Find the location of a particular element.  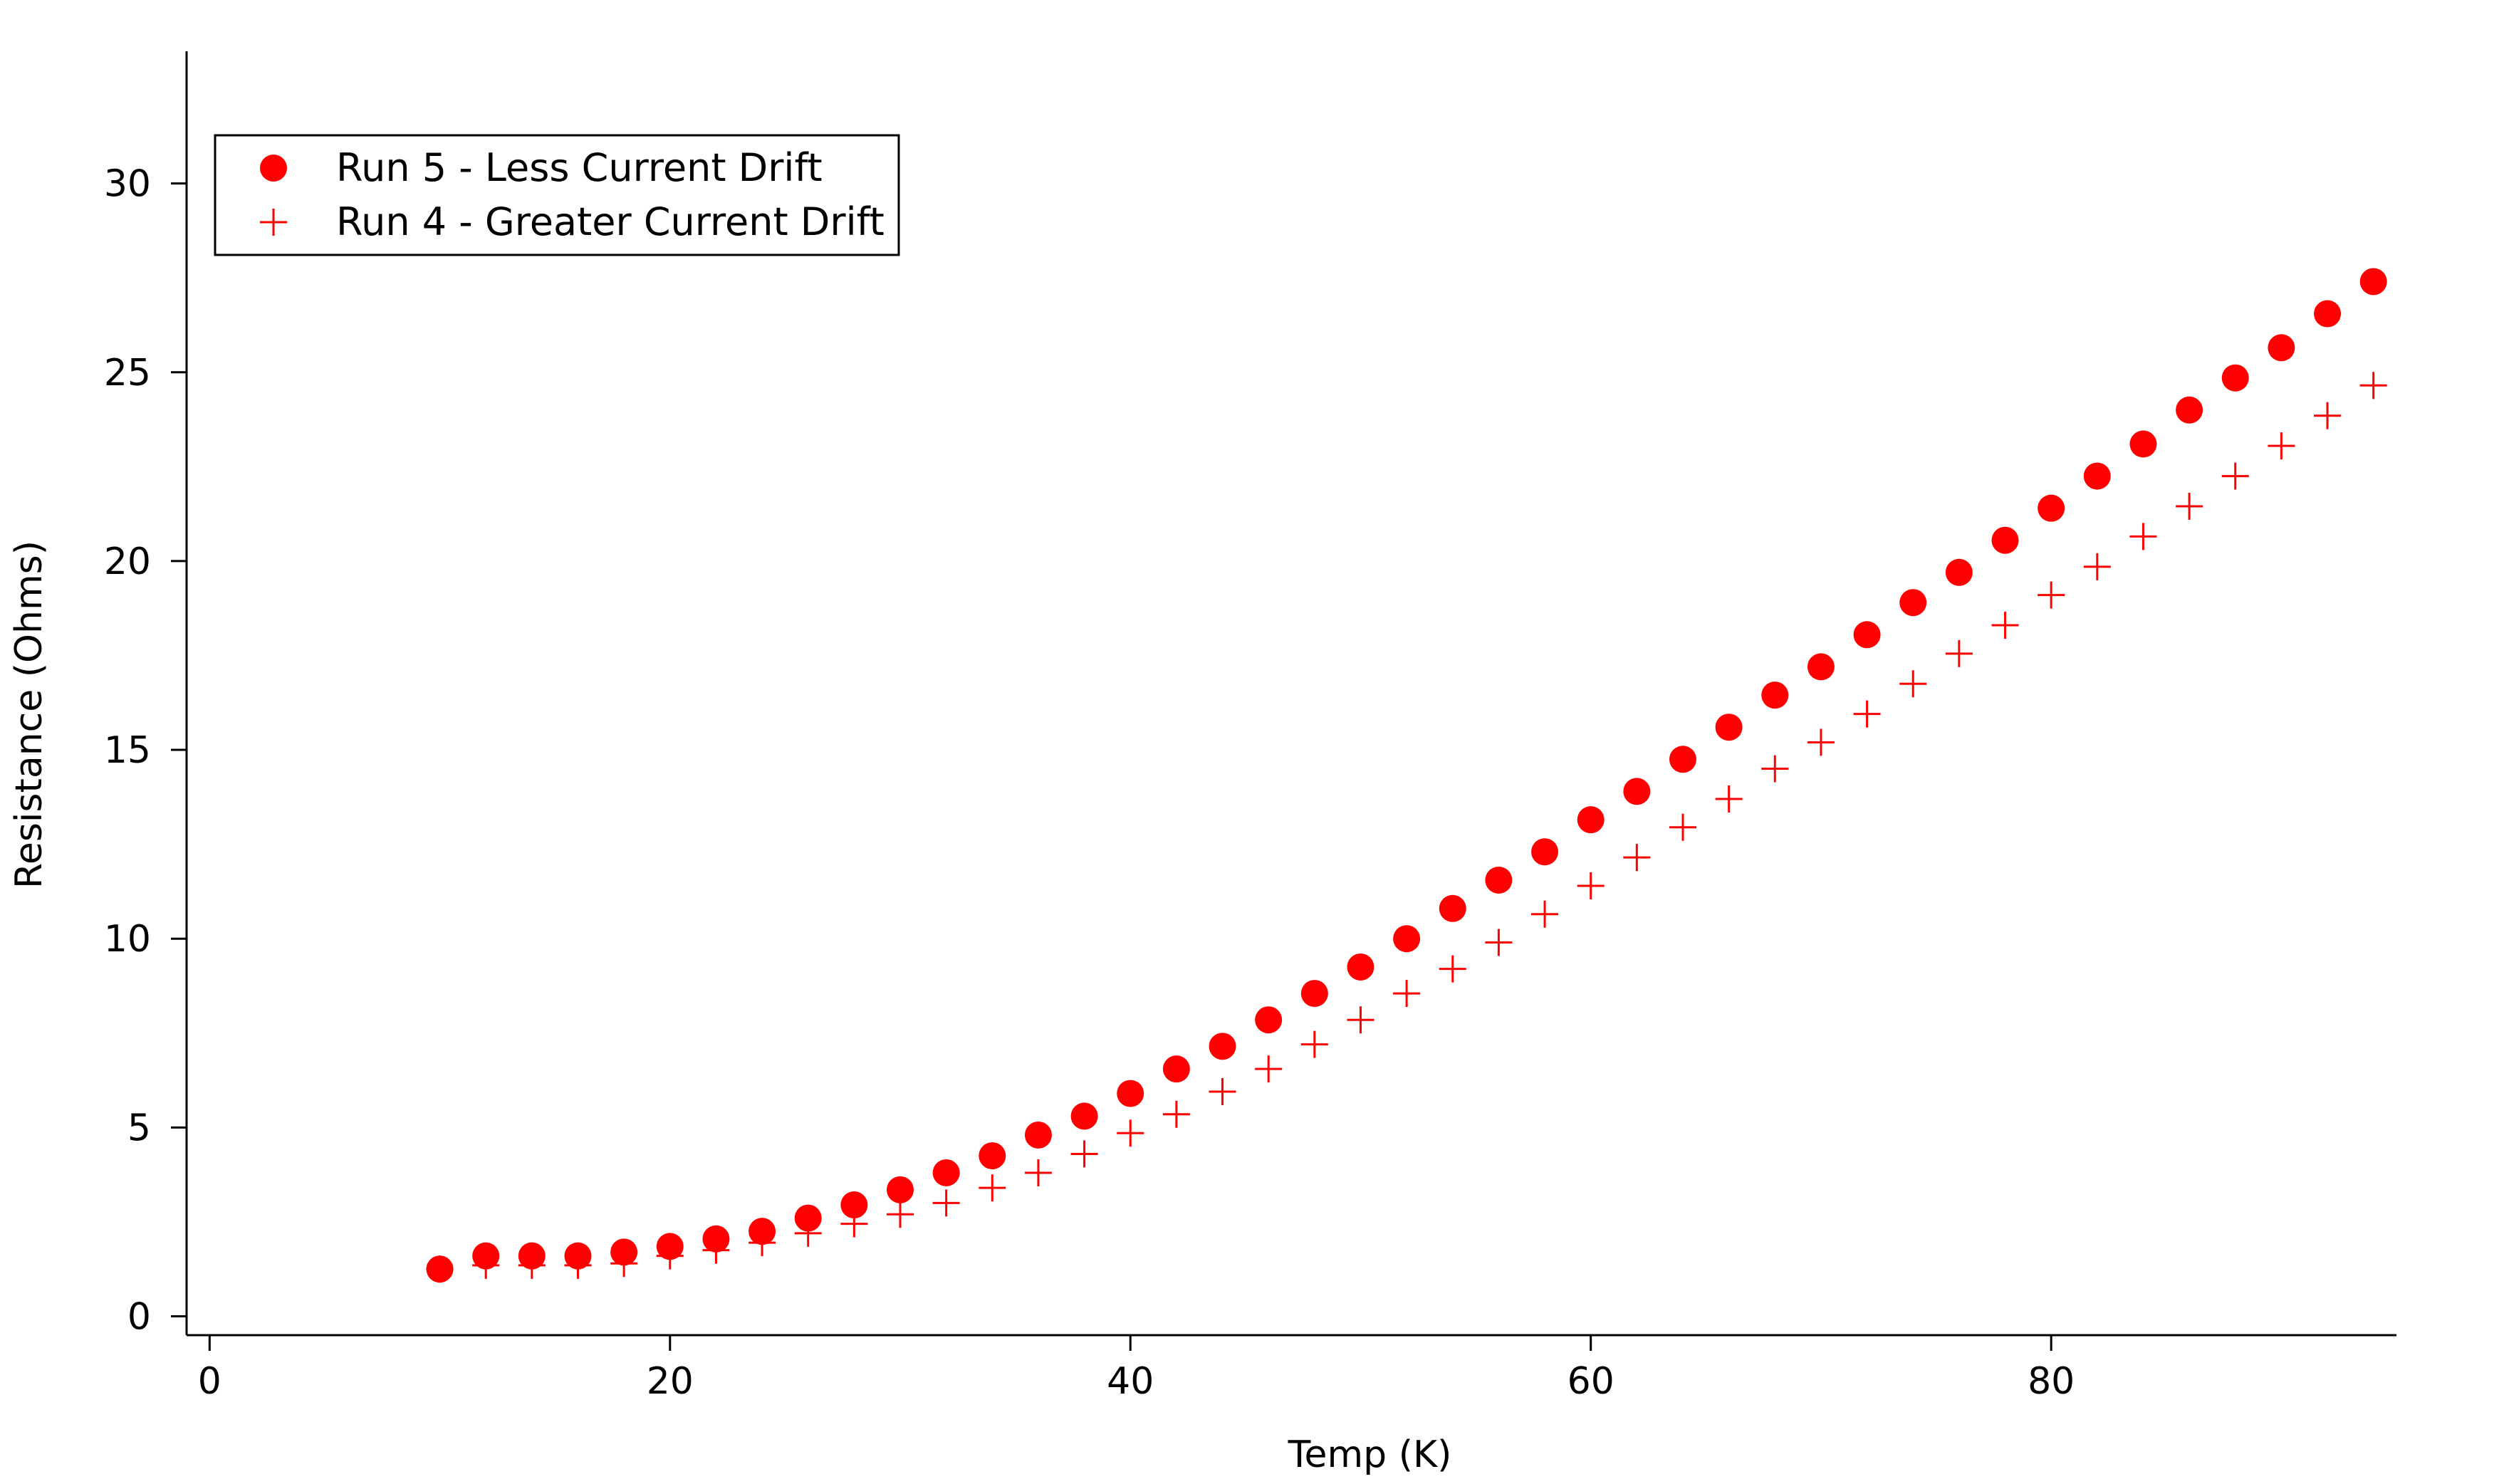

y-tick-label: 30 is located at coordinates (128, 184).